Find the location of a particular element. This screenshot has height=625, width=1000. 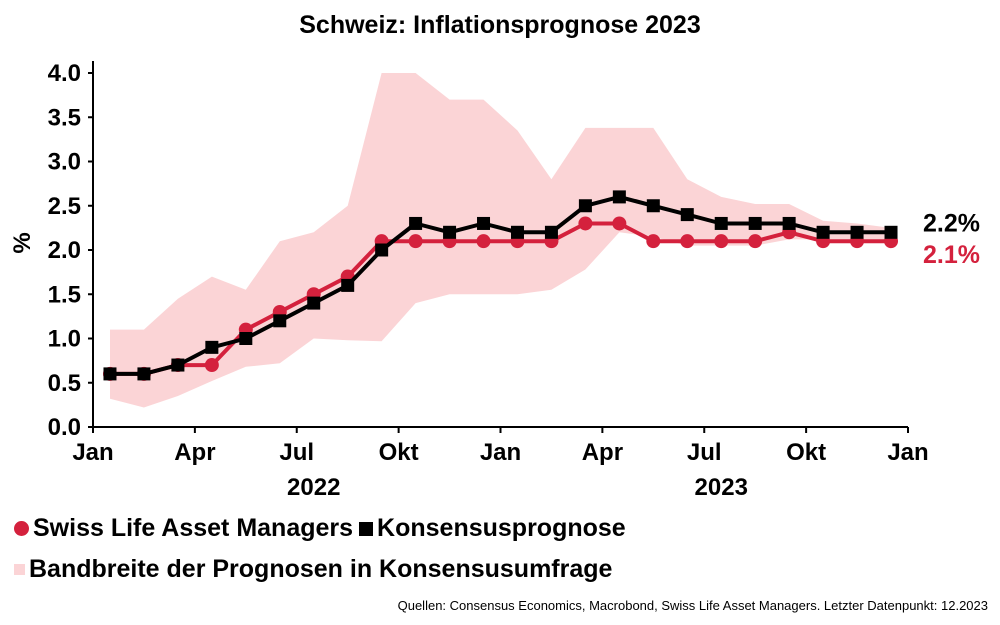

y-tick-label: 3.5 is located at coordinates (64, 117).